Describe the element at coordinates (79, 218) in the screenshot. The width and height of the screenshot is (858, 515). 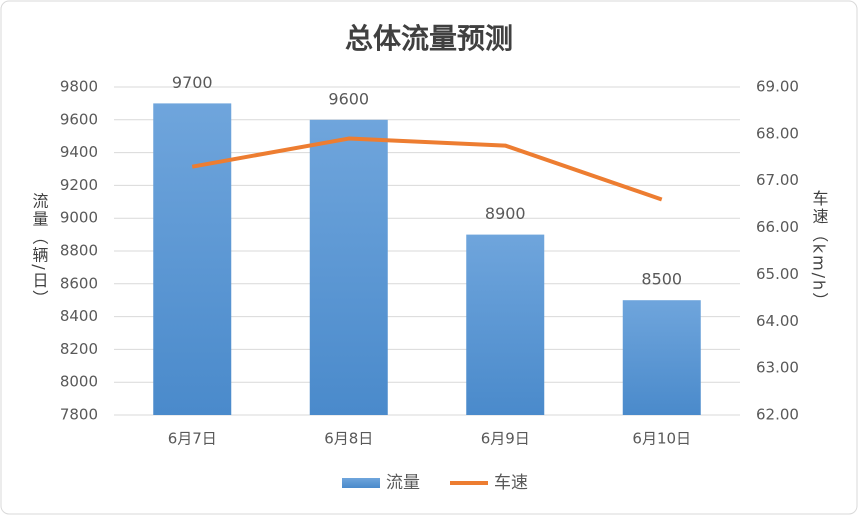
I see `y-tick-label: 9000` at that location.